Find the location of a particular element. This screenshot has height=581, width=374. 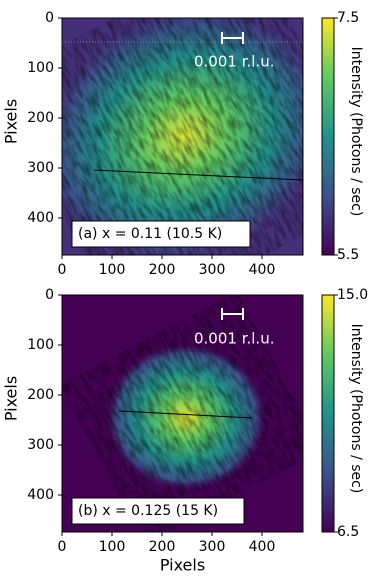

colorbar-tick-label: 15.0 is located at coordinates (352, 295).